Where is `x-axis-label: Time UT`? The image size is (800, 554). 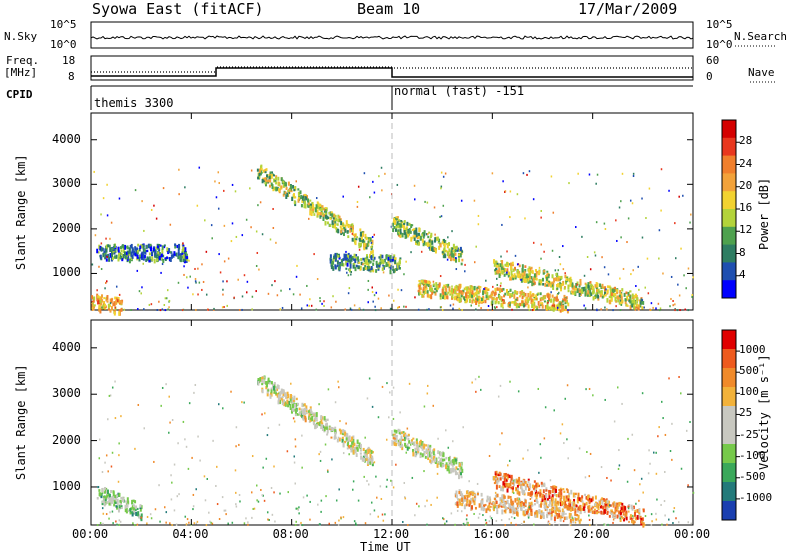 x-axis-label: Time UT is located at coordinates (385, 547).